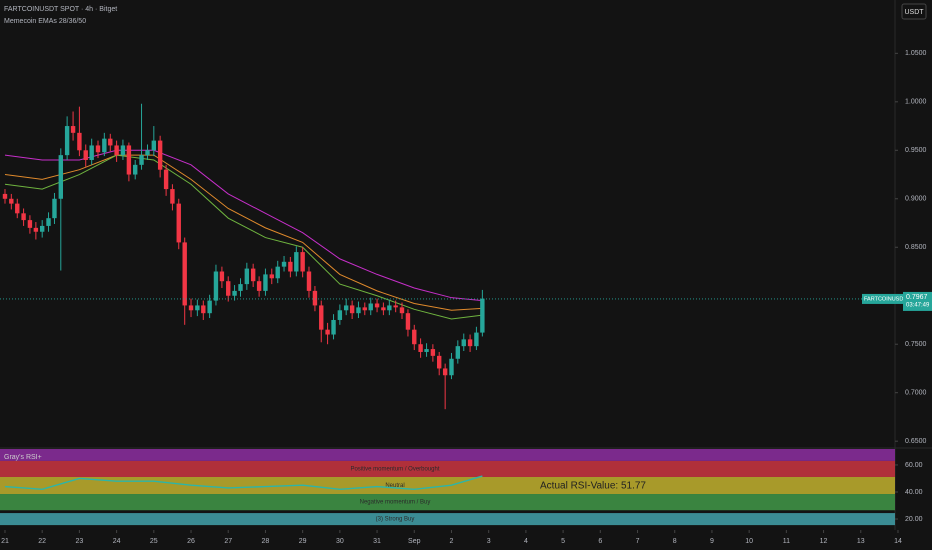  I want to click on x-tick-label: 4, so click(526, 541).